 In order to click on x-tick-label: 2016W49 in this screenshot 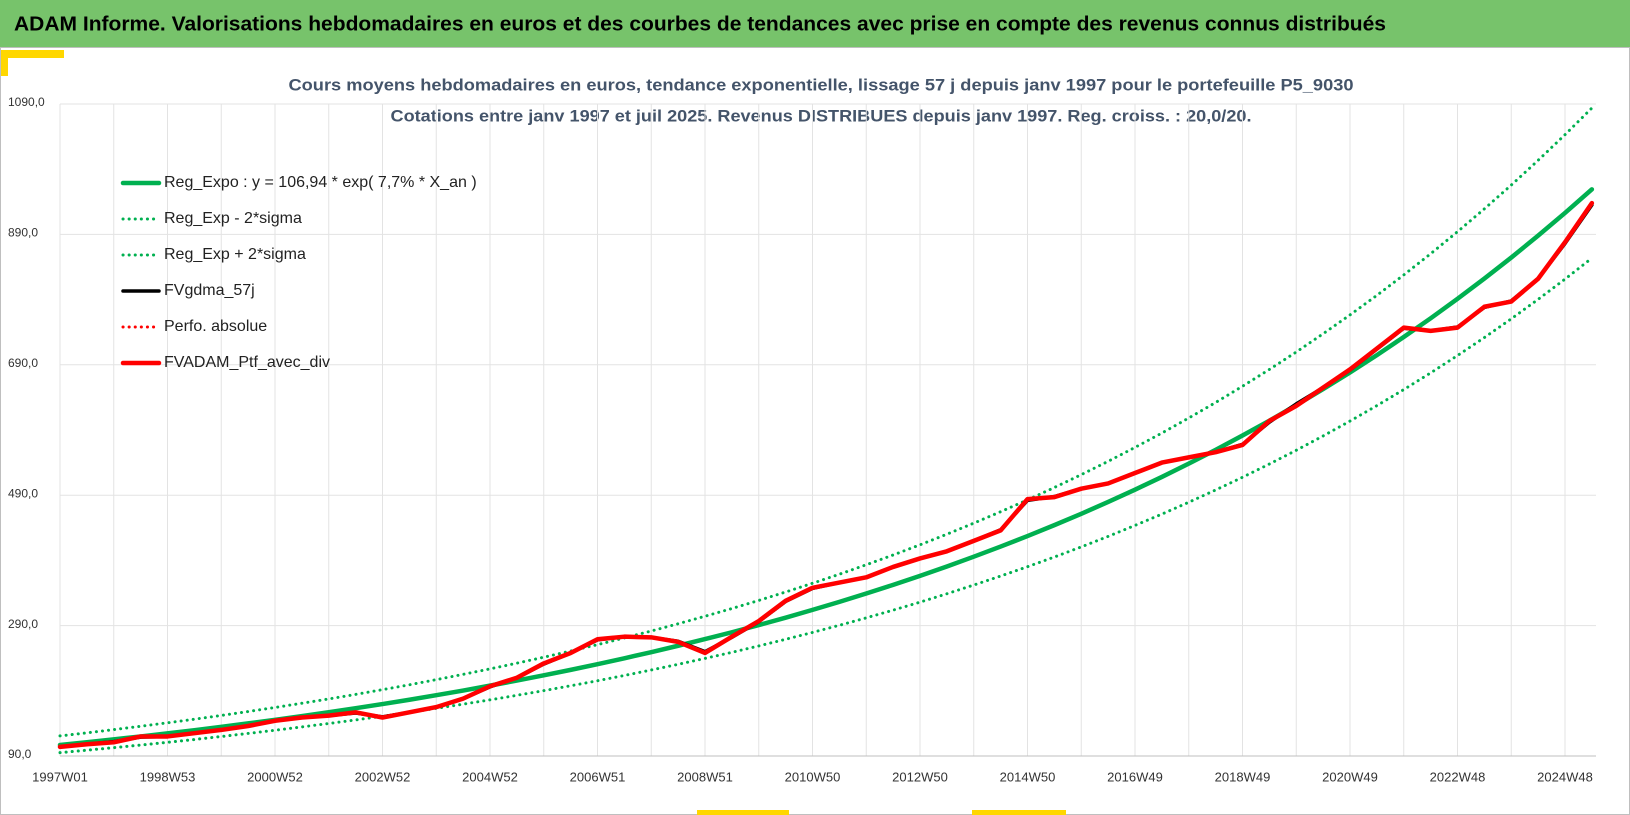, I will do `click(1135, 776)`.